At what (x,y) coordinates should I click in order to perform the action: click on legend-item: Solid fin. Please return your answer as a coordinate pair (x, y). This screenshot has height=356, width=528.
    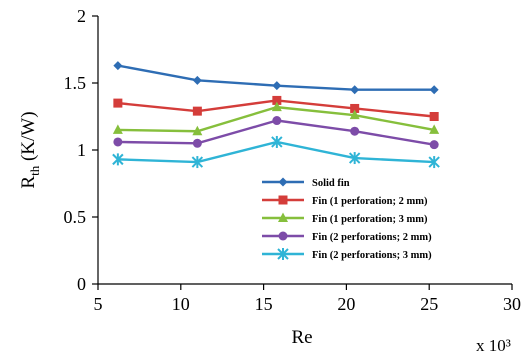
    Looking at the image, I should click on (306, 183).